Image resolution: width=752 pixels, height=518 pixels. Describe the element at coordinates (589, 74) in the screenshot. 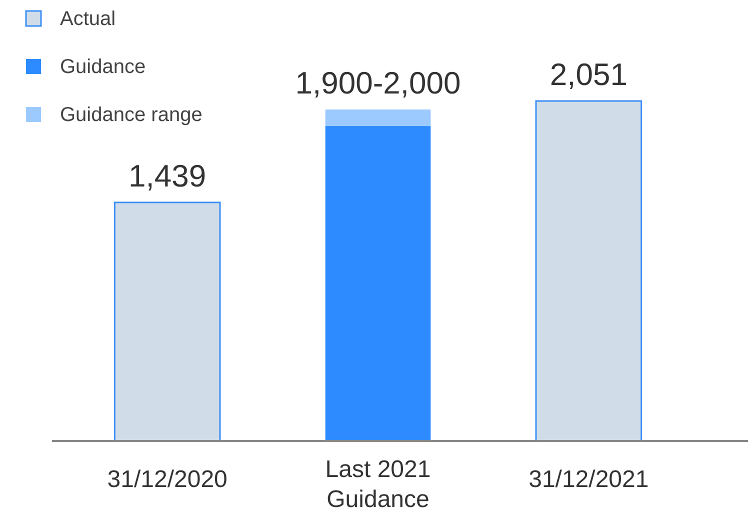

I see `data-label: 2,051` at that location.